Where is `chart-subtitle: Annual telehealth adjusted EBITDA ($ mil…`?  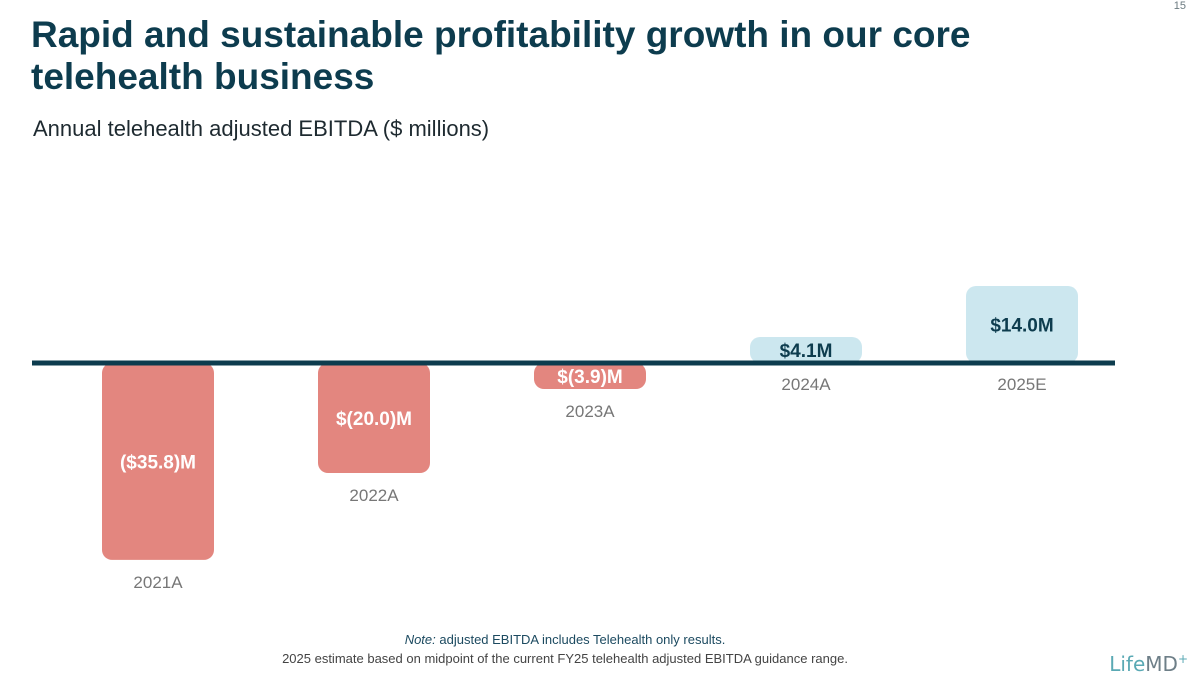 chart-subtitle: Annual telehealth adjusted EBITDA ($ mil… is located at coordinates (261, 128).